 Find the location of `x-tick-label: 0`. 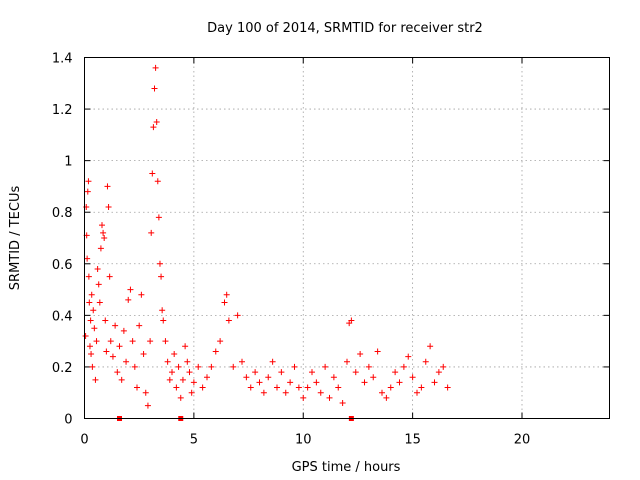

x-tick-label: 0 is located at coordinates (84, 440).